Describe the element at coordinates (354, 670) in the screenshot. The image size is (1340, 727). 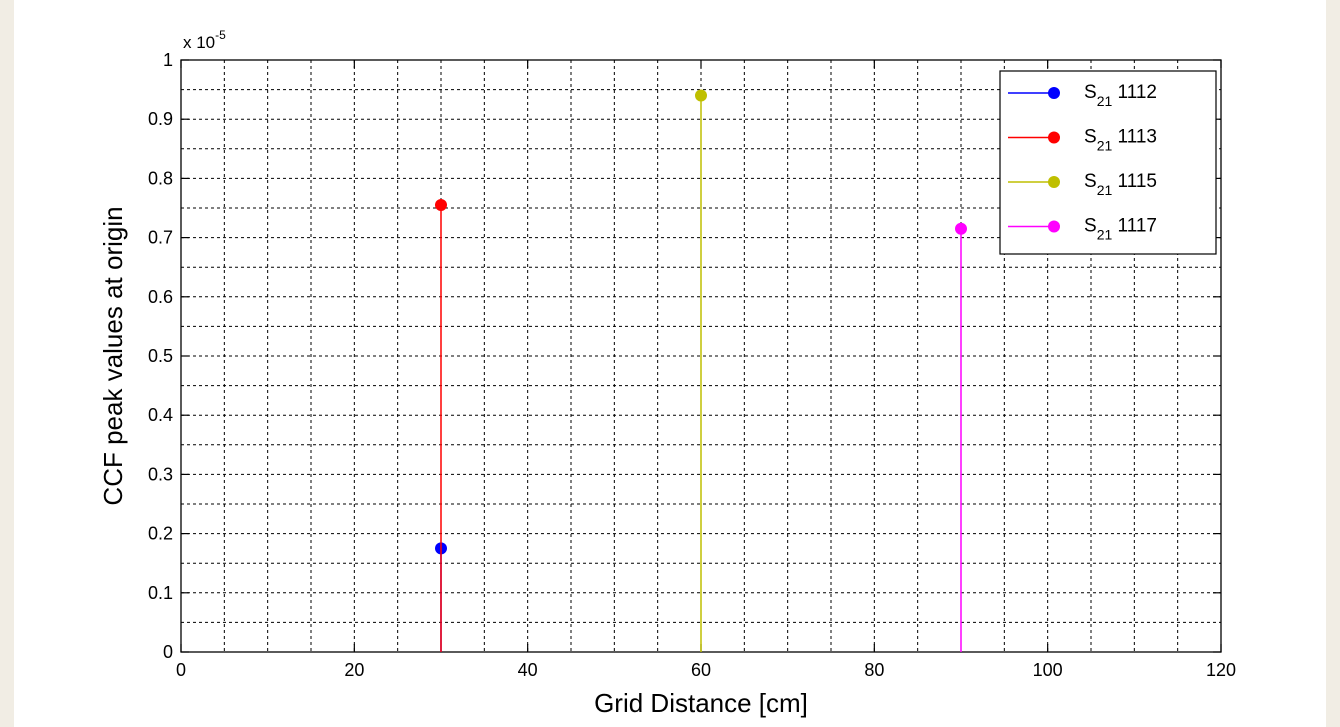
I see `x-tick-label: 20` at that location.